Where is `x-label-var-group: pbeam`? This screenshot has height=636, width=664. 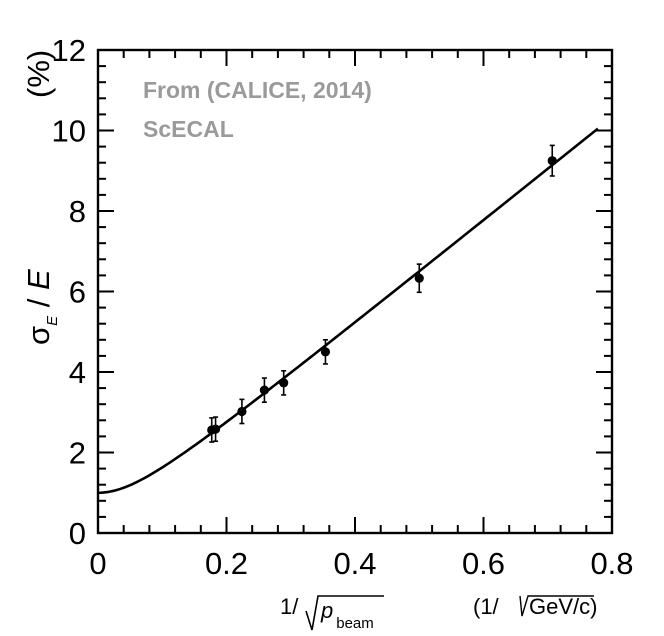 x-label-var-group: pbeam is located at coordinates (347, 615).